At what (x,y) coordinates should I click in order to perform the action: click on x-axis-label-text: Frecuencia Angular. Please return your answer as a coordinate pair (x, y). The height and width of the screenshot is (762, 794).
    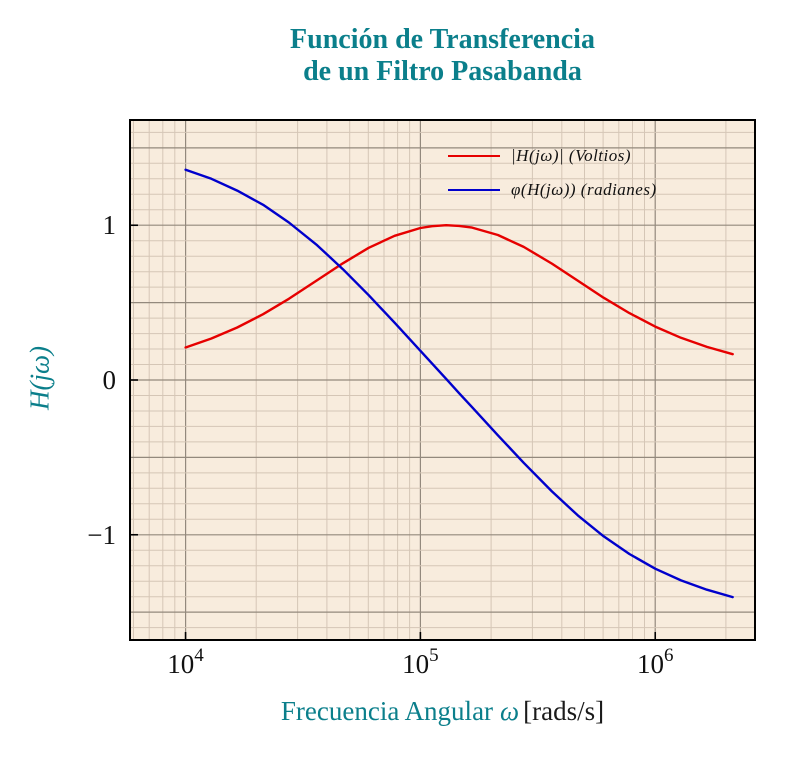
    Looking at the image, I should click on (387, 711).